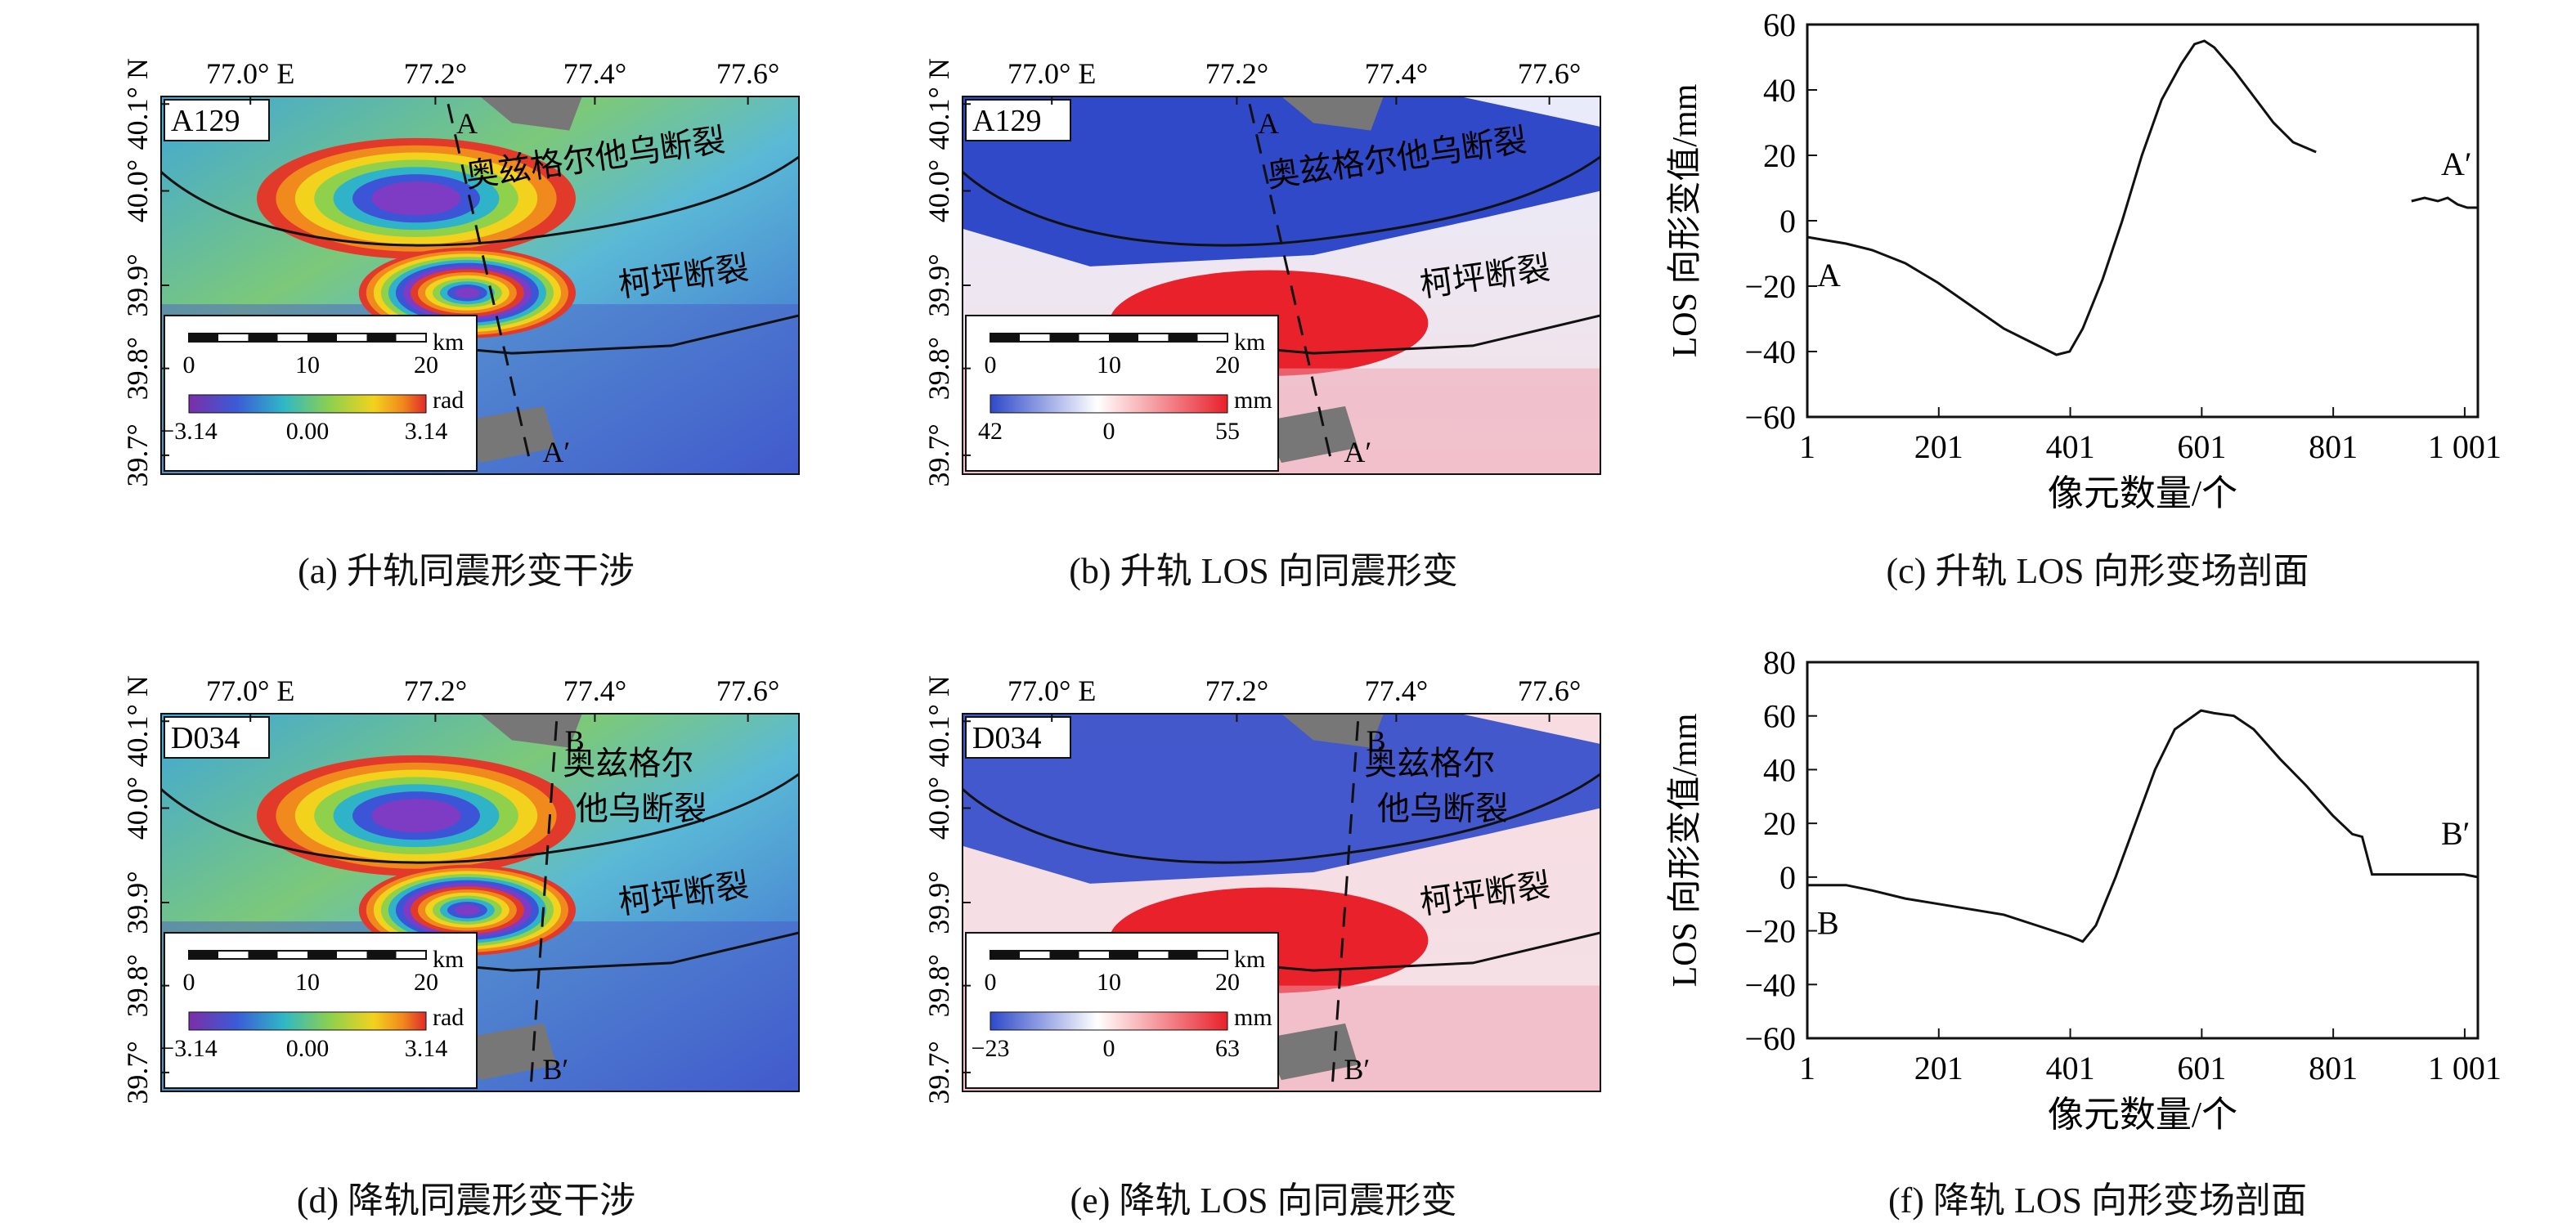 This screenshot has width=2576, height=1223. Describe the element at coordinates (138, 721) in the screenshot. I see `y-tick-label: 40.1° N` at that location.